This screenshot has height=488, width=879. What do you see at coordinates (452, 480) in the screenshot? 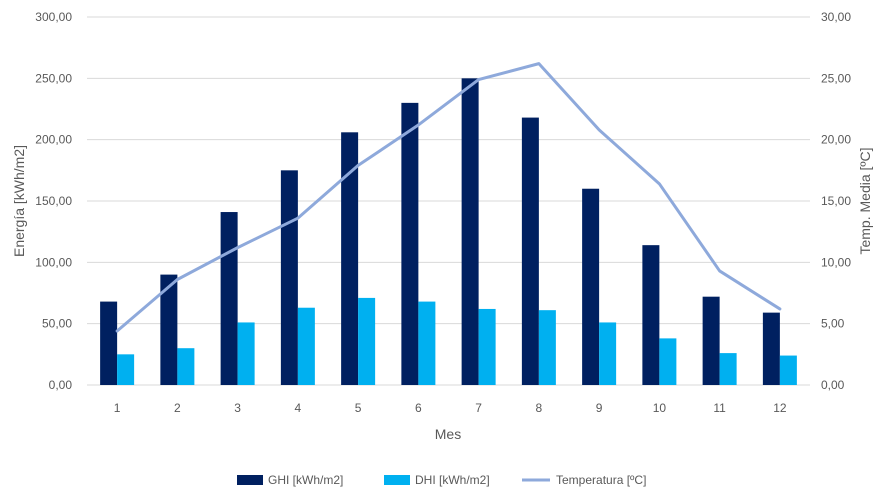
I see `legend-label-dhi: DHI [kWh/m2]` at bounding box center [452, 480].